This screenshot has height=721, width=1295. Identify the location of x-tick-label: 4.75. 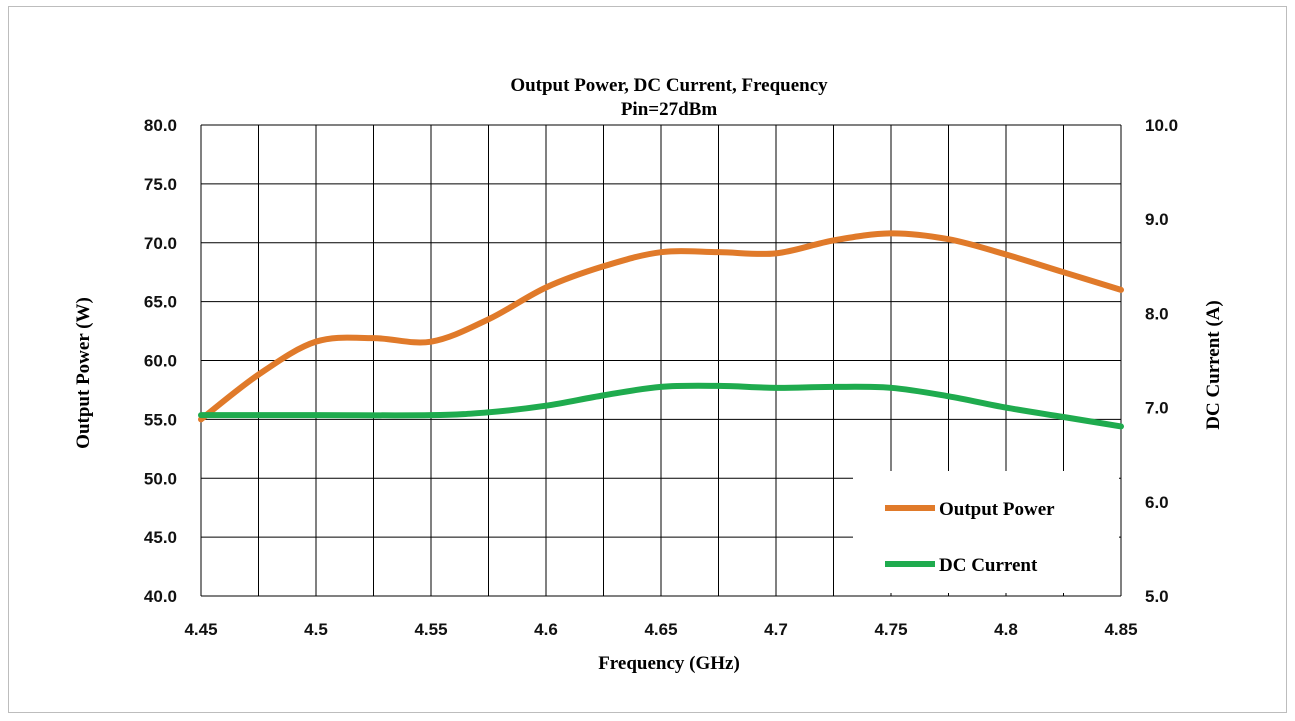
(890, 629).